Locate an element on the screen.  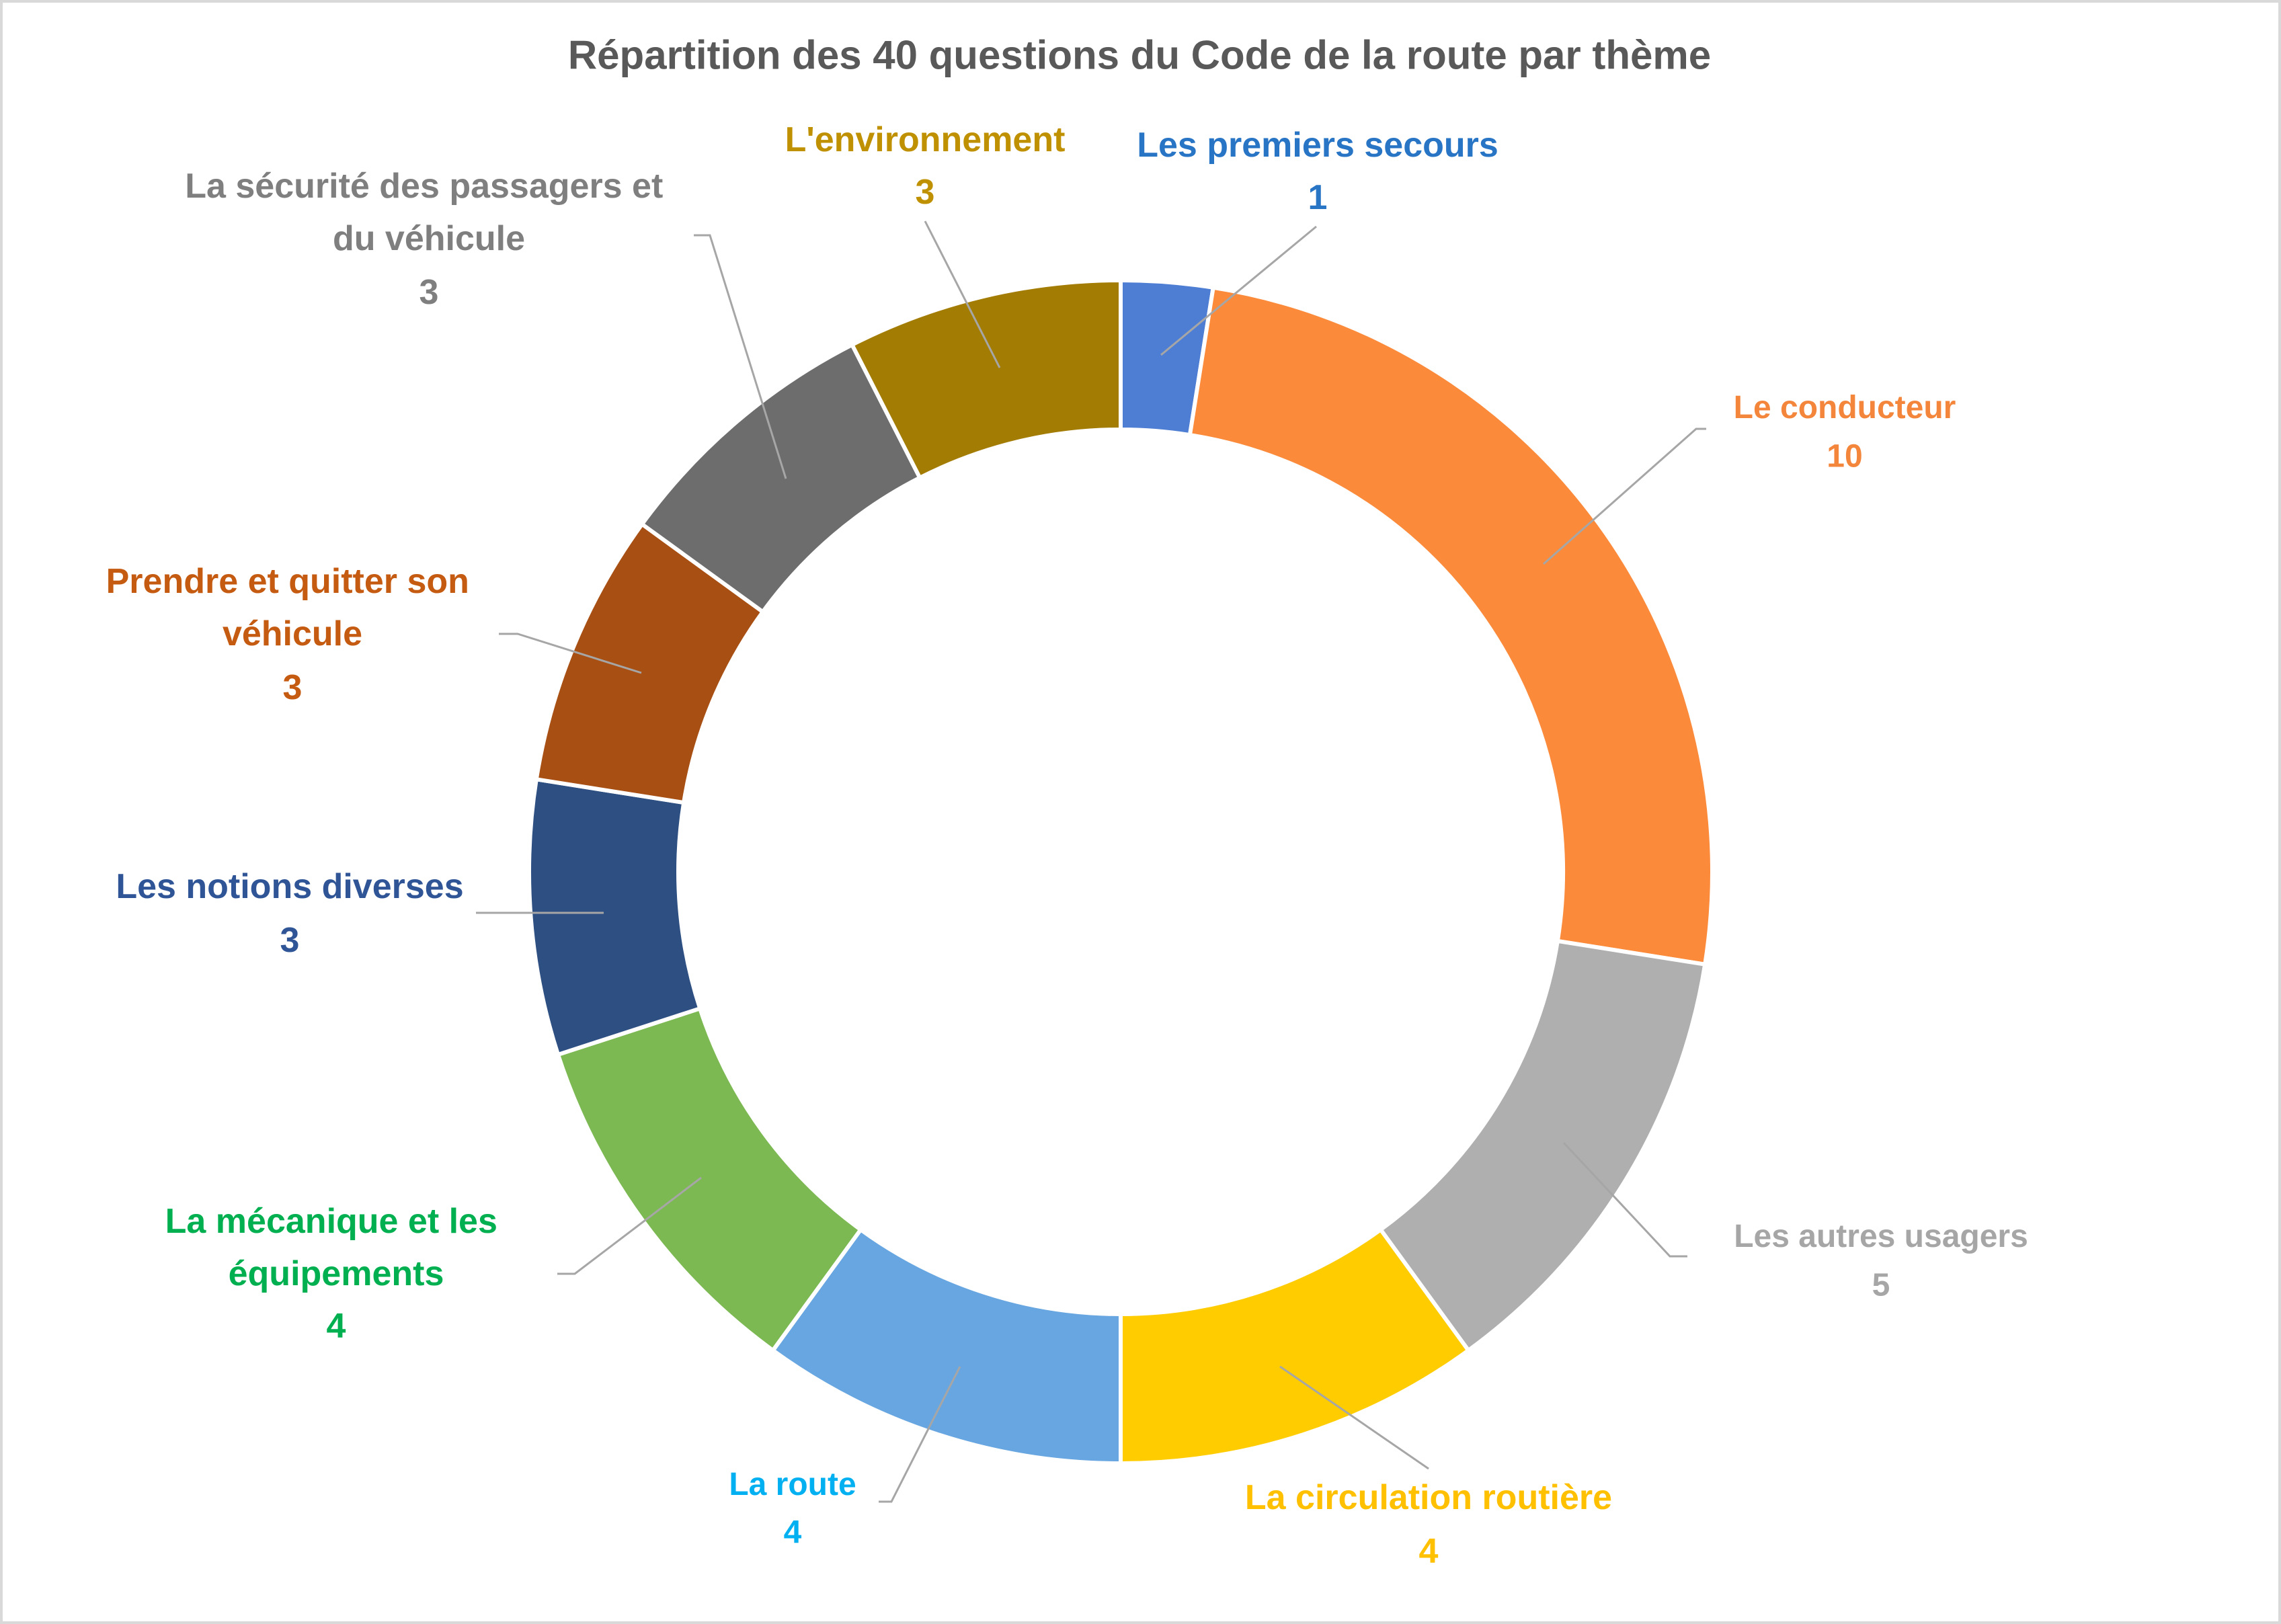
data-value-l-environnement: 3 is located at coordinates (925, 192).